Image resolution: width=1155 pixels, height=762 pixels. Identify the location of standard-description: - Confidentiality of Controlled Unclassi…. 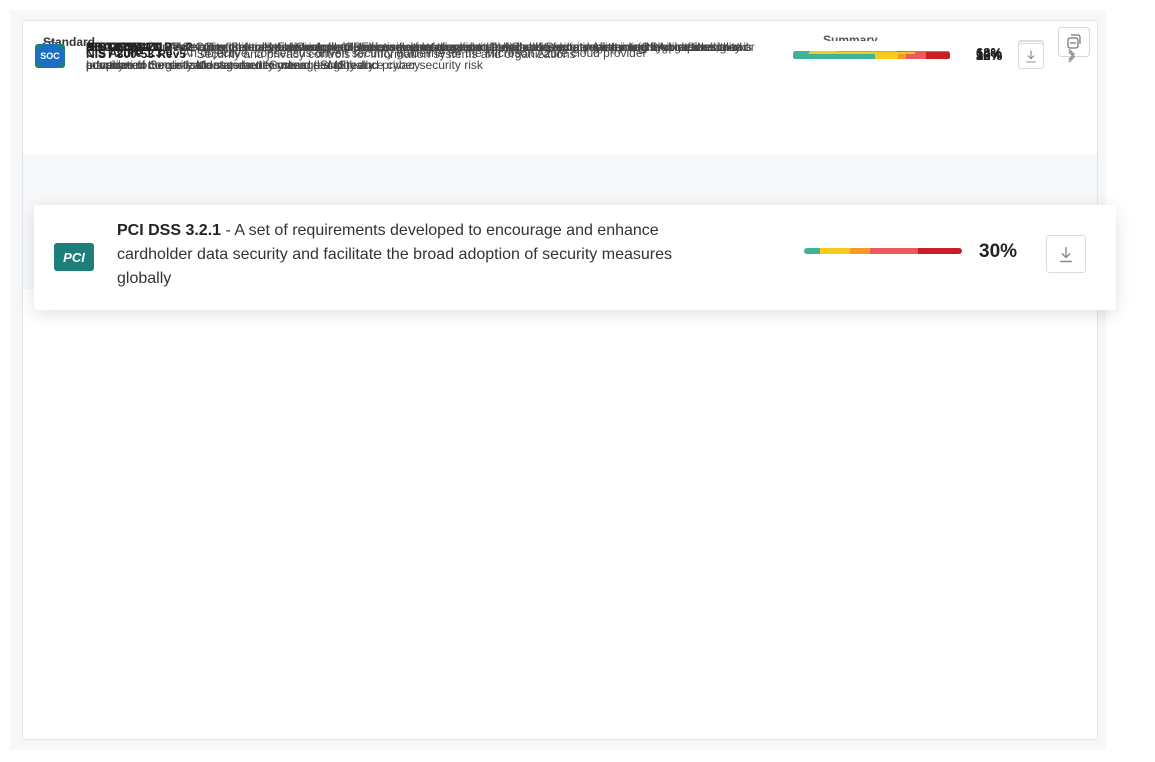
(465, 46).